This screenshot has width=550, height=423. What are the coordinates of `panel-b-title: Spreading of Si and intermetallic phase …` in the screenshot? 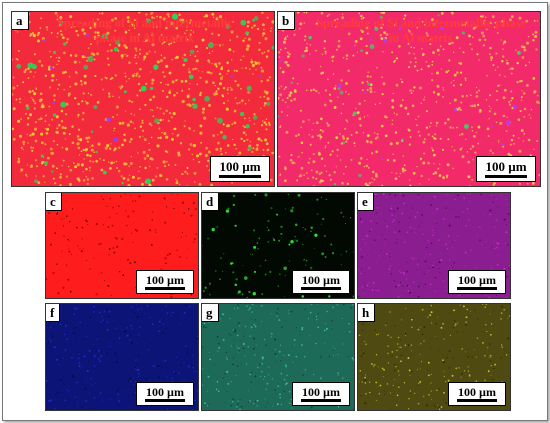 It's located at (421, 30).